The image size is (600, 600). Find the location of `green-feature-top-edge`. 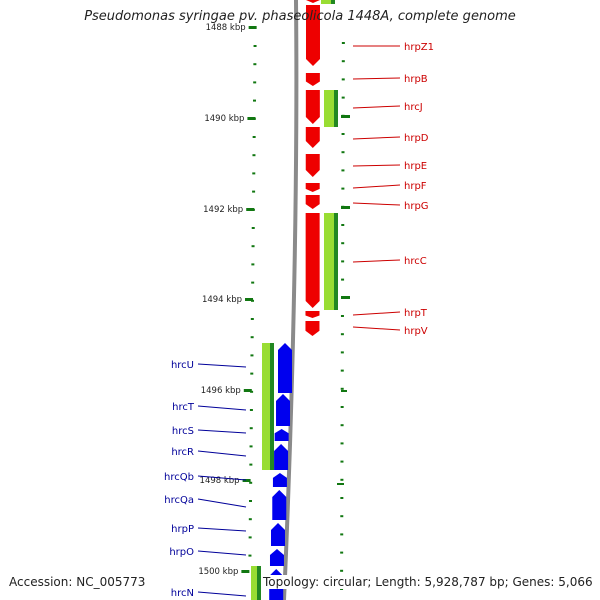

green-feature-top-edge is located at coordinates (333, 2).